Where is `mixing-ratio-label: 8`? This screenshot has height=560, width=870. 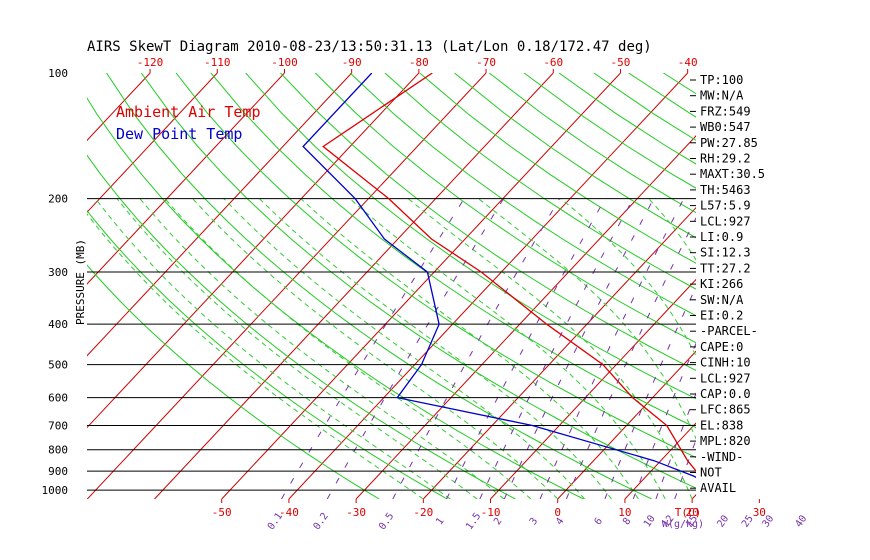 mixing-ratio-label: 8 is located at coordinates (627, 521).